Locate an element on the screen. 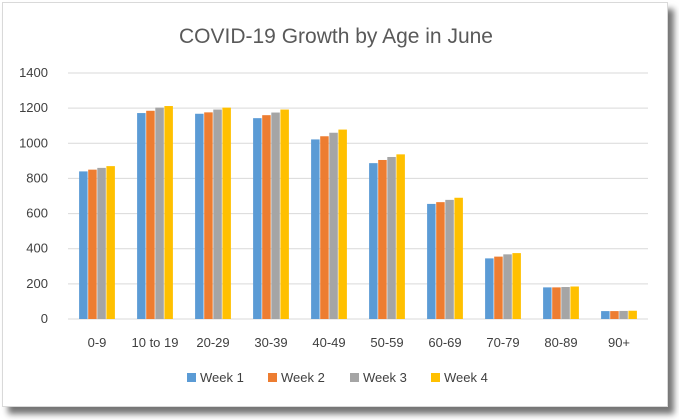 The width and height of the screenshot is (679, 420). y-tick-label: 800 is located at coordinates (37, 177).